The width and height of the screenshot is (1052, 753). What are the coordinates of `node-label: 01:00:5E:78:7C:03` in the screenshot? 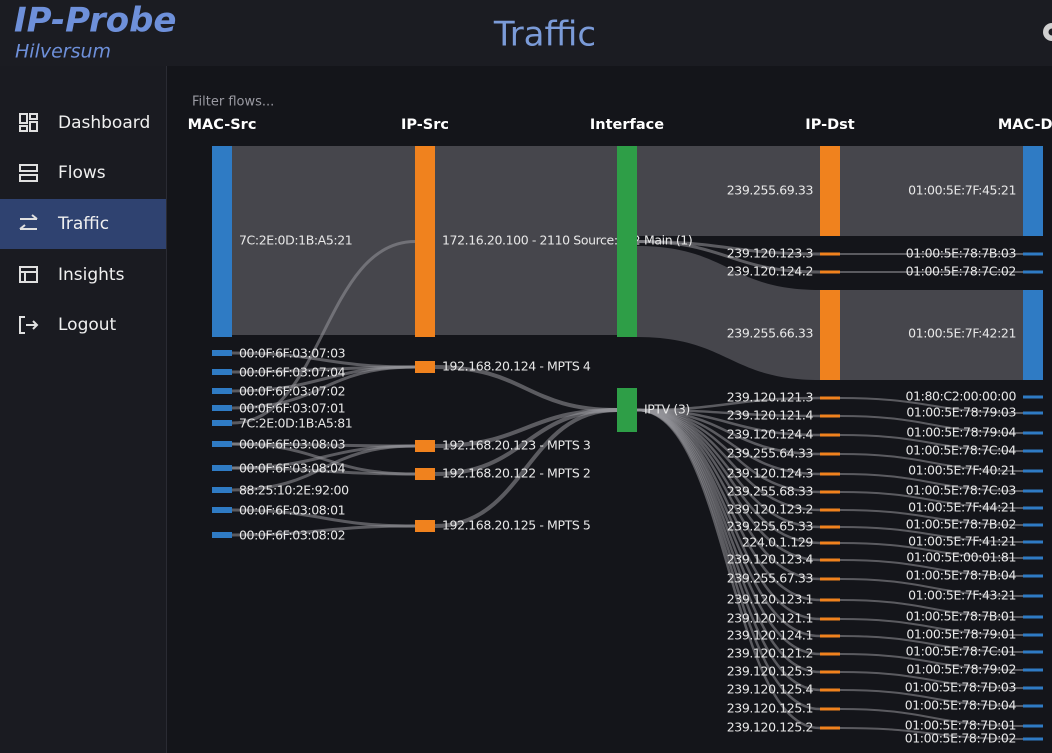 It's located at (961, 490).